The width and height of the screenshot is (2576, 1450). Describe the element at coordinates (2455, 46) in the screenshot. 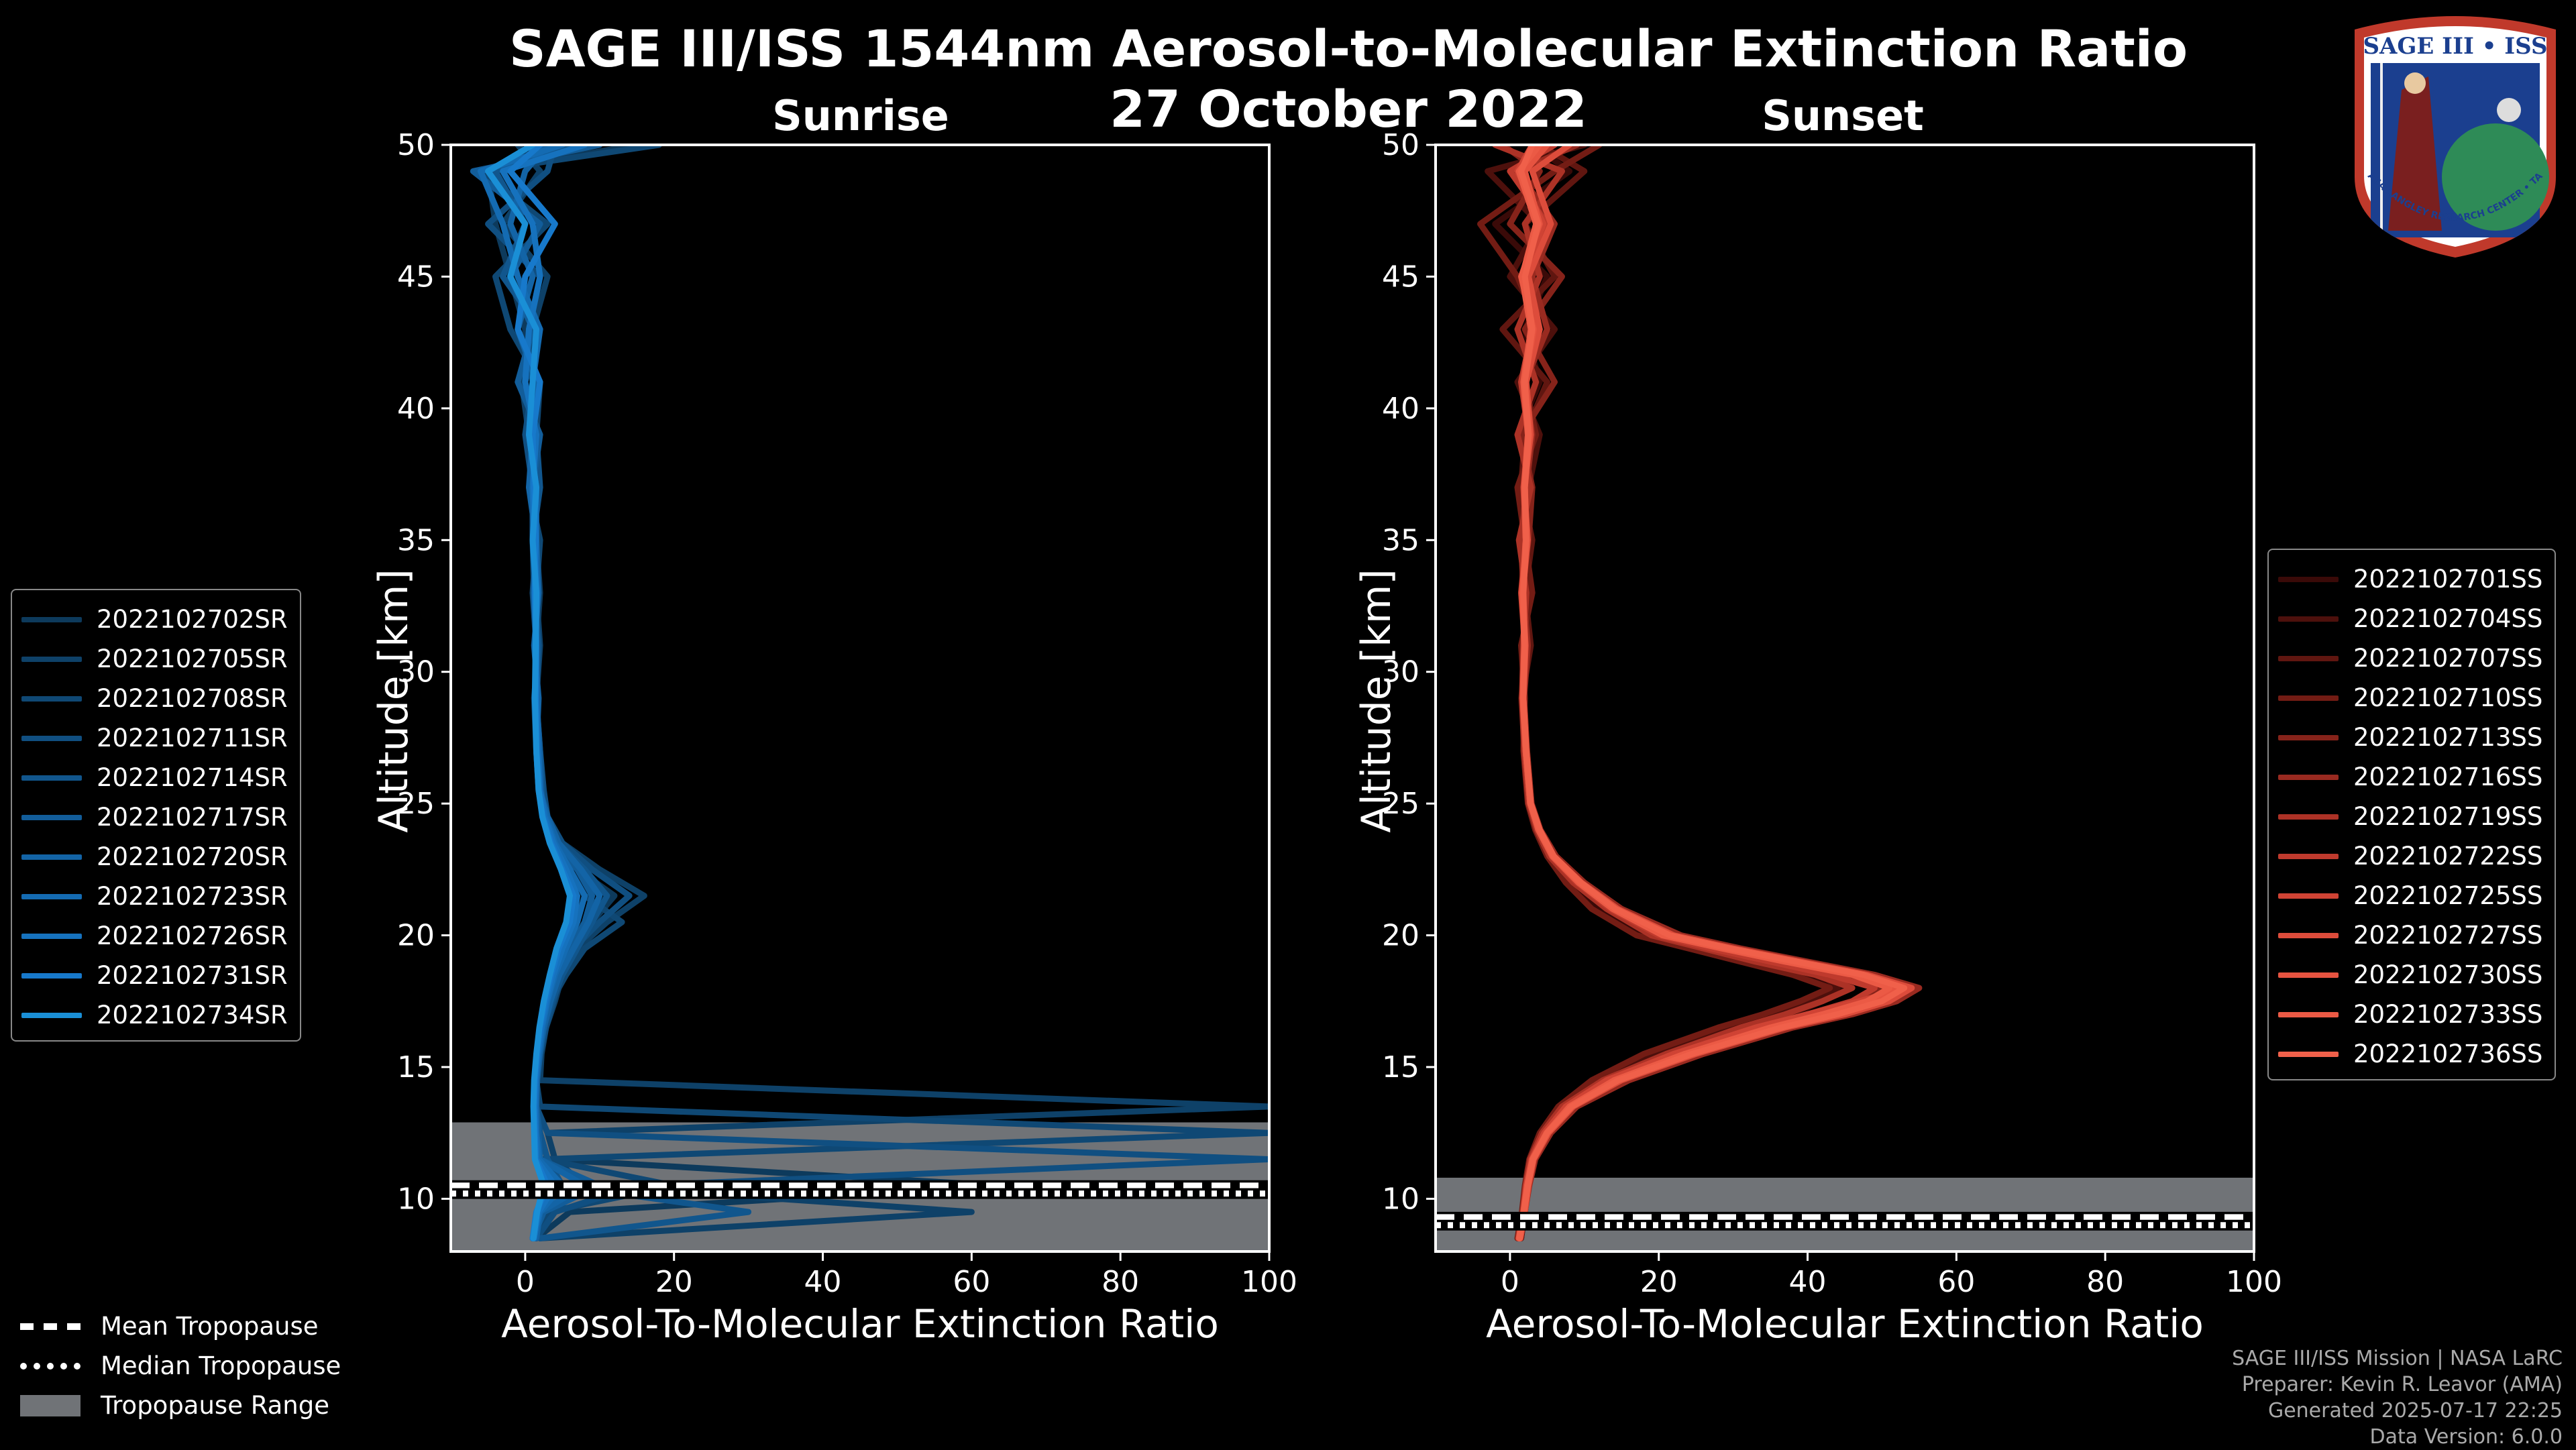

I see `logo-title: SAGE III • ISS` at that location.